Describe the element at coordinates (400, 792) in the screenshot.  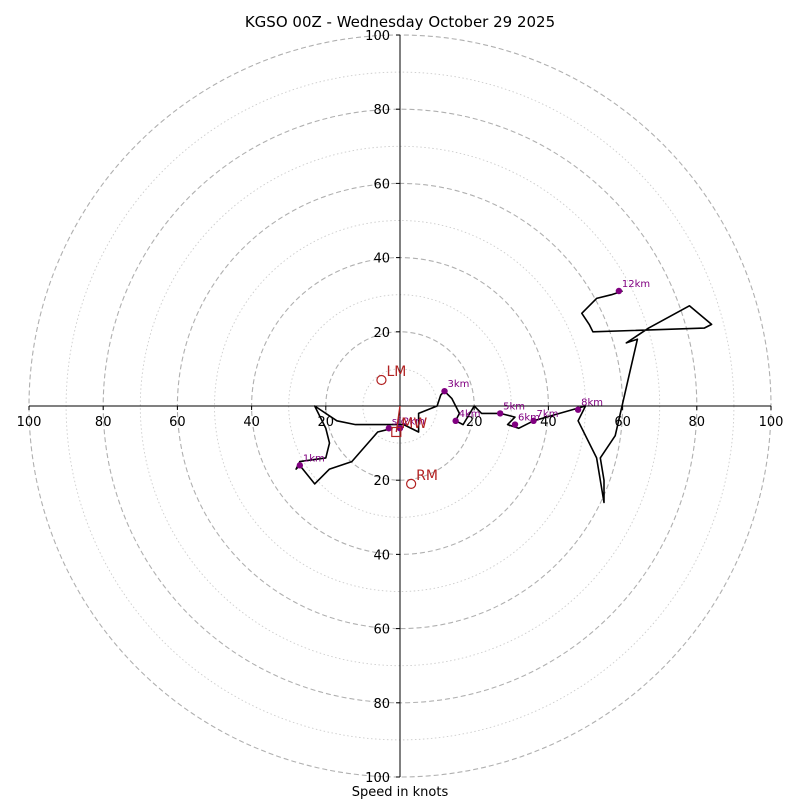
I see `x-axis-label: Speed in knots` at that location.